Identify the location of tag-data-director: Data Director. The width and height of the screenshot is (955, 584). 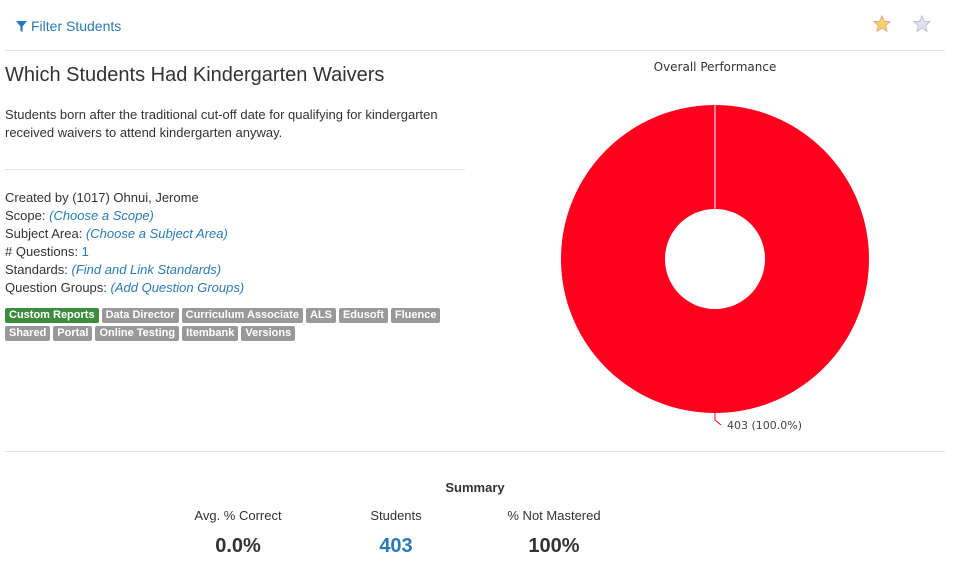
(140, 315).